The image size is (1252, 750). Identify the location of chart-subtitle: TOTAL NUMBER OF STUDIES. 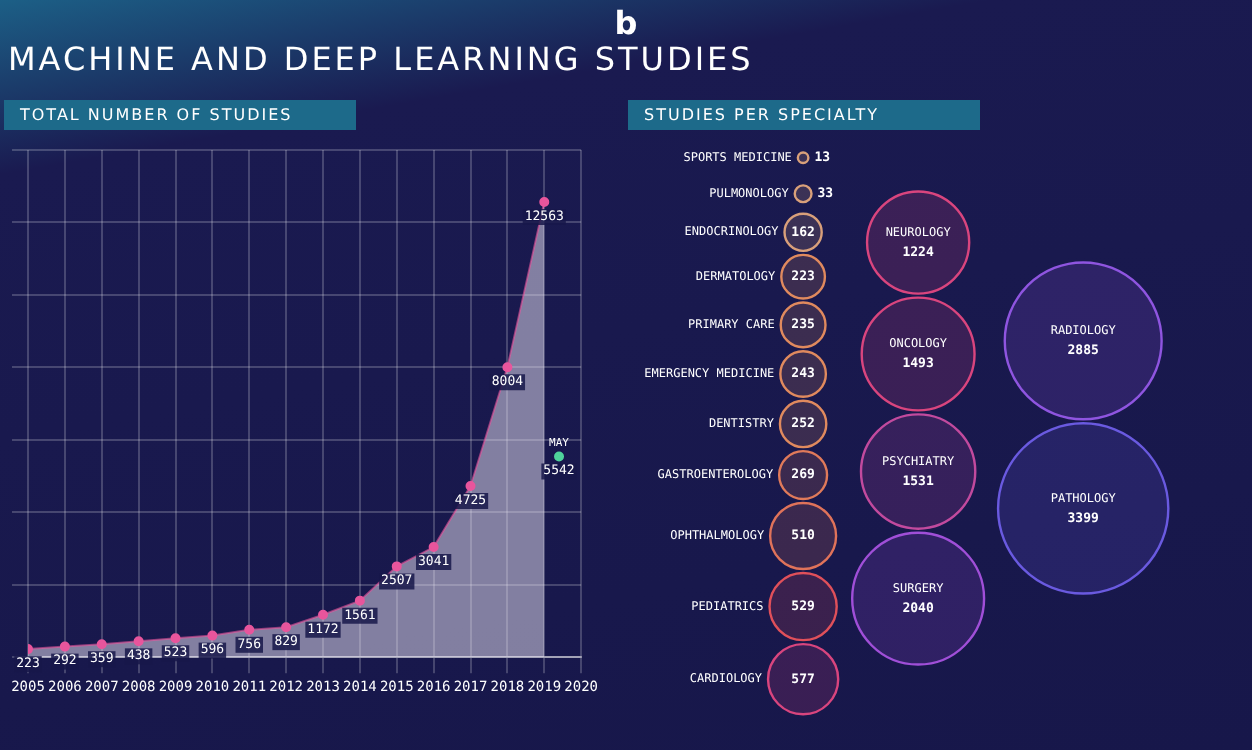
(180, 115).